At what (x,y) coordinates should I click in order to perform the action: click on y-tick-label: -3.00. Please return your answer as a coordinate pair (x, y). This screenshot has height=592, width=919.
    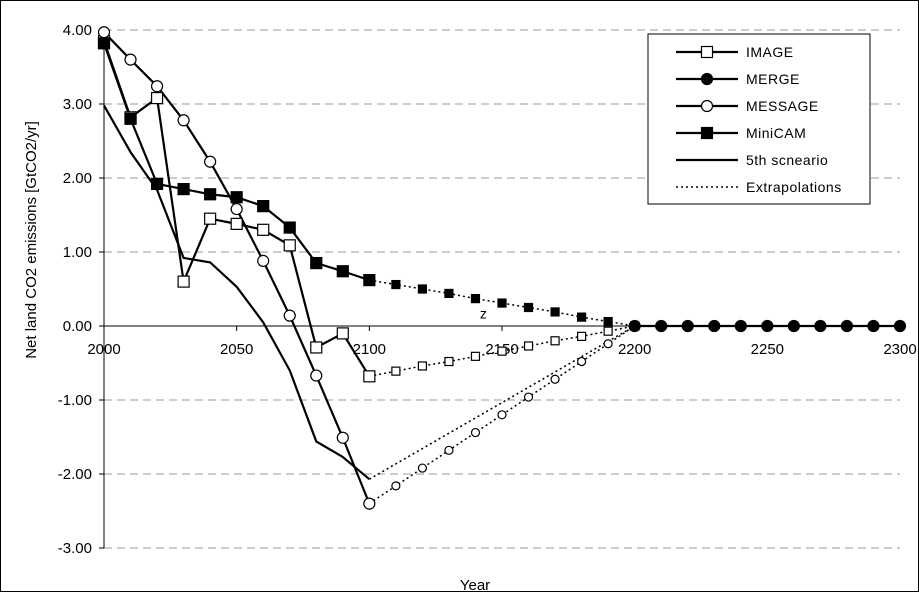
    Looking at the image, I should click on (75, 548).